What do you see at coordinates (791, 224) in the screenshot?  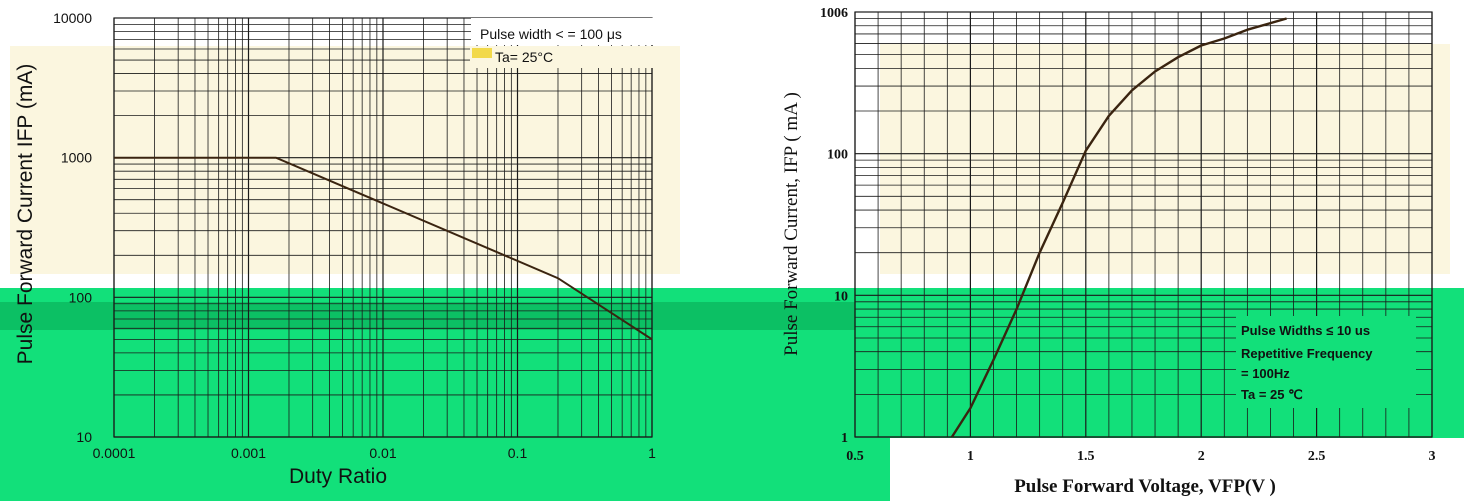 I see `right-y-axis-title: Pulse Forward Current, IFP ( mA )` at bounding box center [791, 224].